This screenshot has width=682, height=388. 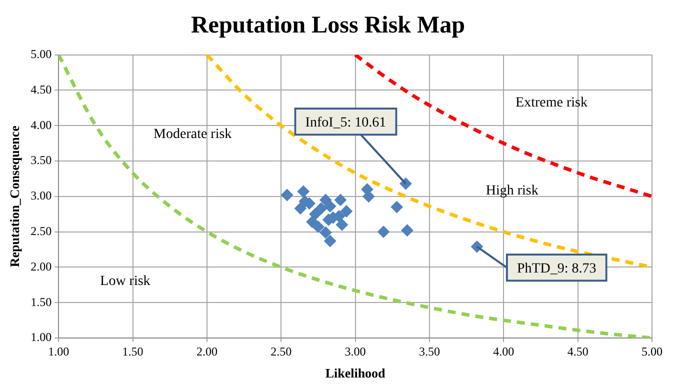 What do you see at coordinates (556, 268) in the screenshot?
I see `annotation: PhTD_9: 8.73` at bounding box center [556, 268].